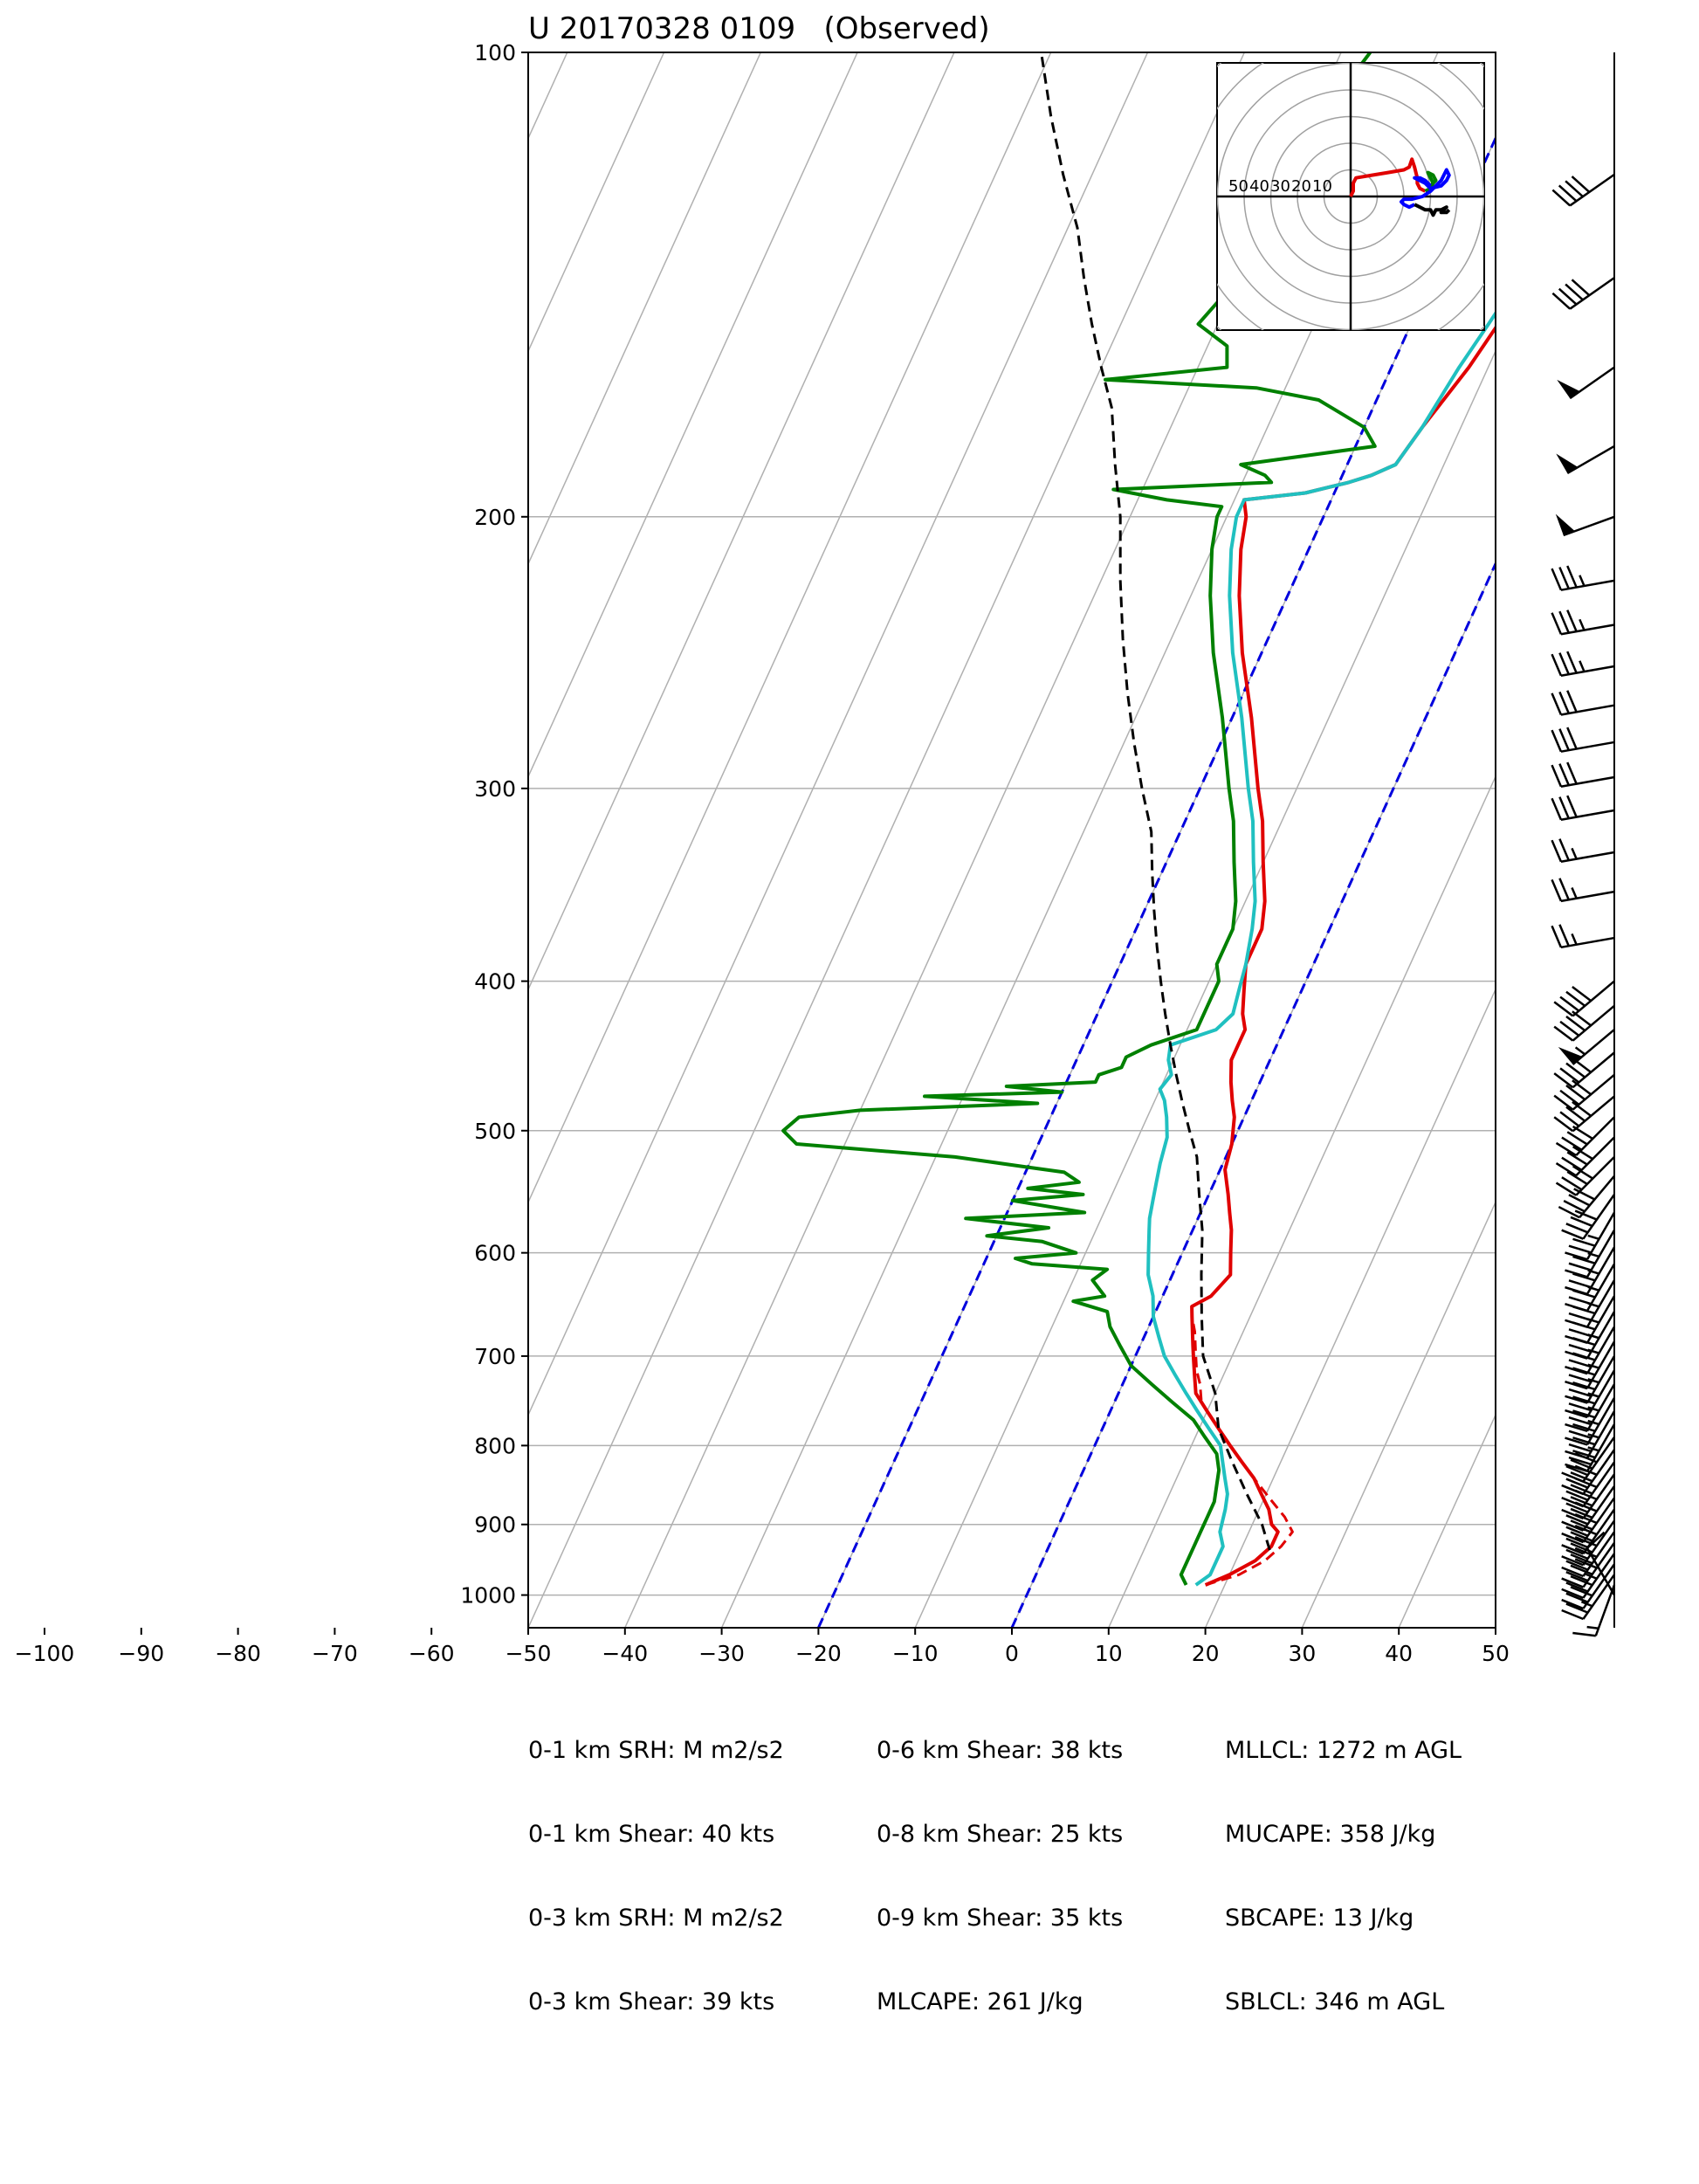  Describe the element at coordinates (1330, 1834) in the screenshot. I see `stat-mucape: MUCAPE: 358 J/kg` at that location.